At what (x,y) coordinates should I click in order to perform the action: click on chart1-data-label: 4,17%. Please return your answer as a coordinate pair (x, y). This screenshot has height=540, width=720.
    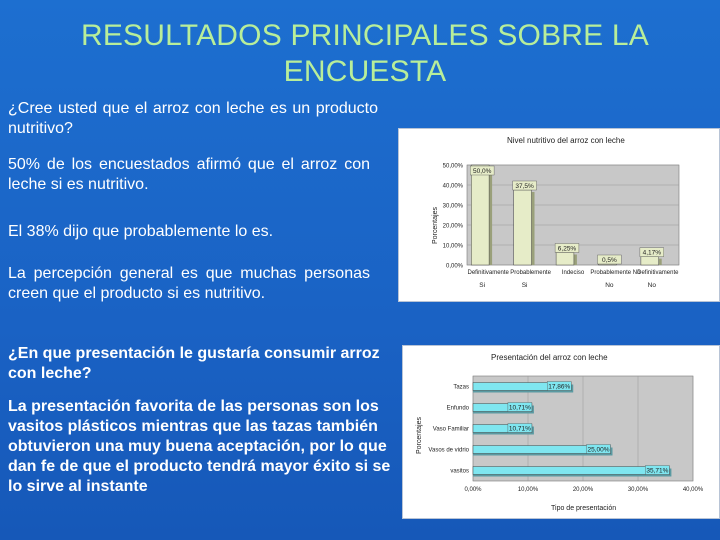
    Looking at the image, I should click on (652, 253).